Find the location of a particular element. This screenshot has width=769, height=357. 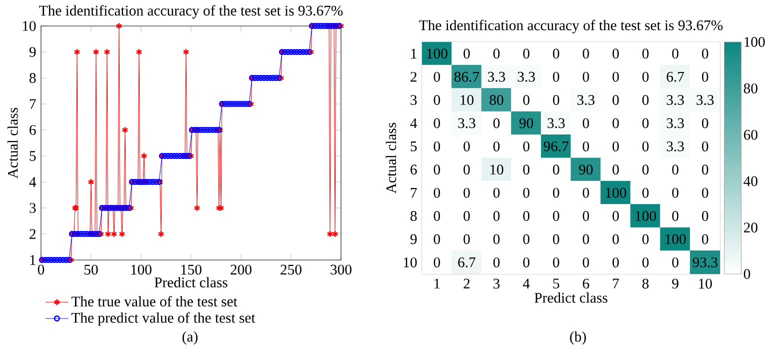

x-tick-label: 3 is located at coordinates (497, 283).